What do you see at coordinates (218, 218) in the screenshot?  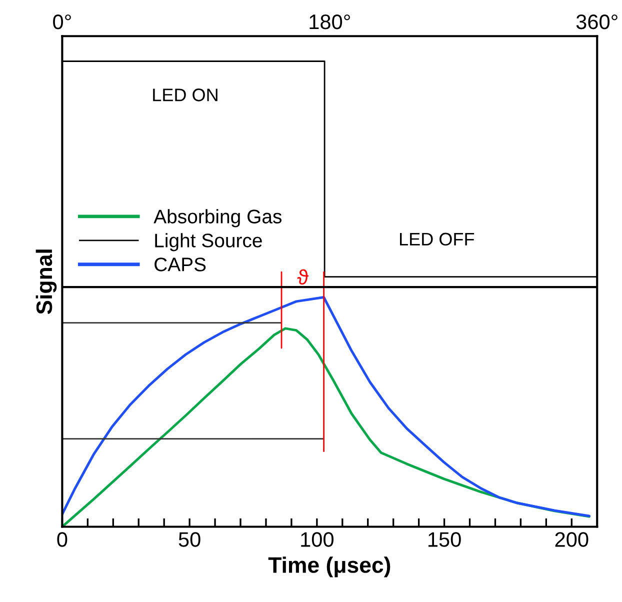 I see `legend-label: Absorbing Gas` at bounding box center [218, 218].